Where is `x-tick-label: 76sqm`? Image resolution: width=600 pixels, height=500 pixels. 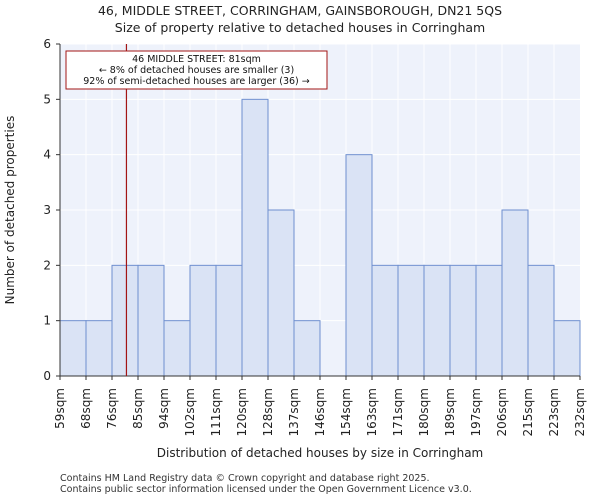 x-tick-label: 76sqm is located at coordinates (112, 408).